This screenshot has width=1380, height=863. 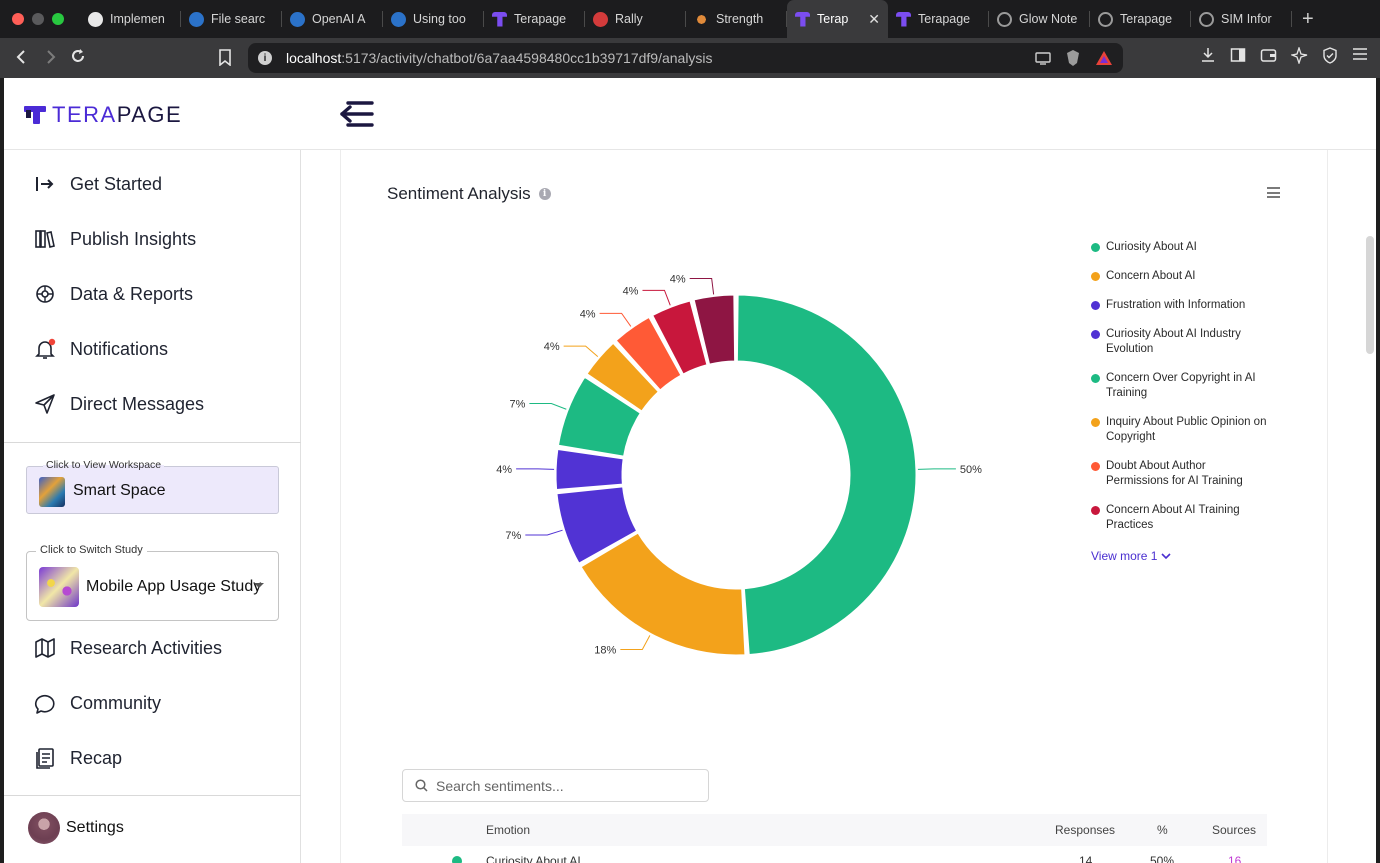 I want to click on browser-tab: OpenAI A, so click(x=332, y=19).